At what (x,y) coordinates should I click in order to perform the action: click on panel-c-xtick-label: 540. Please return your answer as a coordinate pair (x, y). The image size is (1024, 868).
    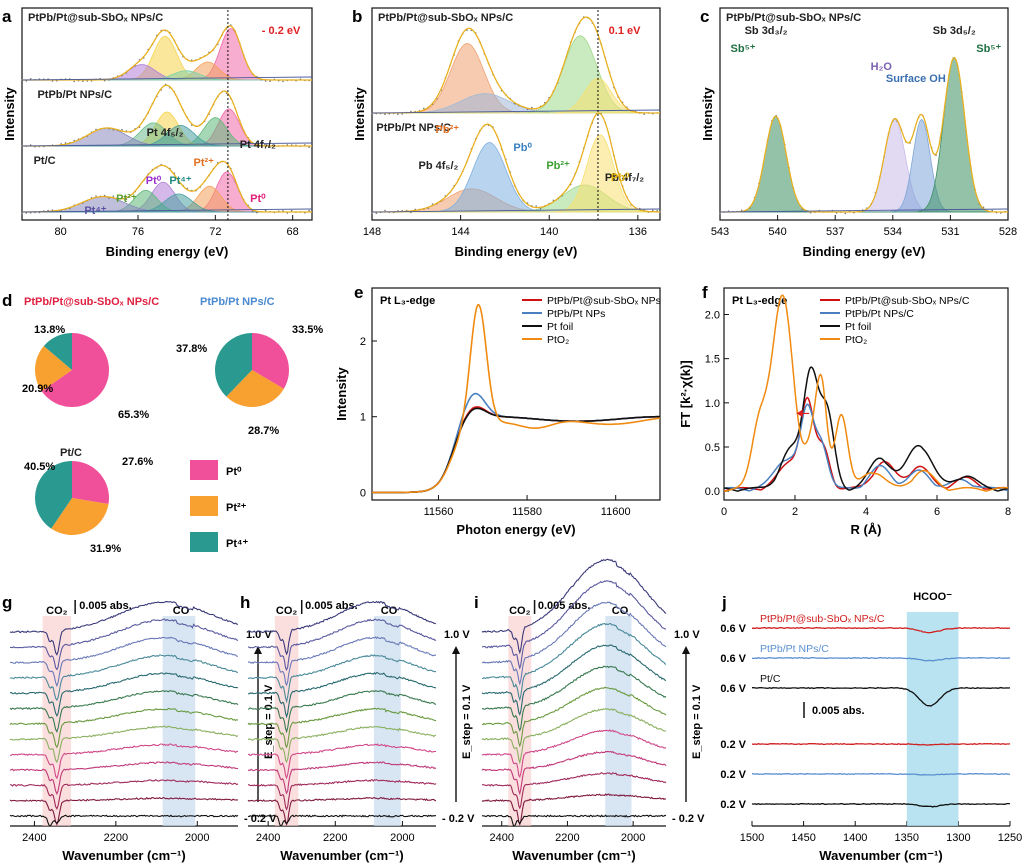
    Looking at the image, I should click on (777, 232).